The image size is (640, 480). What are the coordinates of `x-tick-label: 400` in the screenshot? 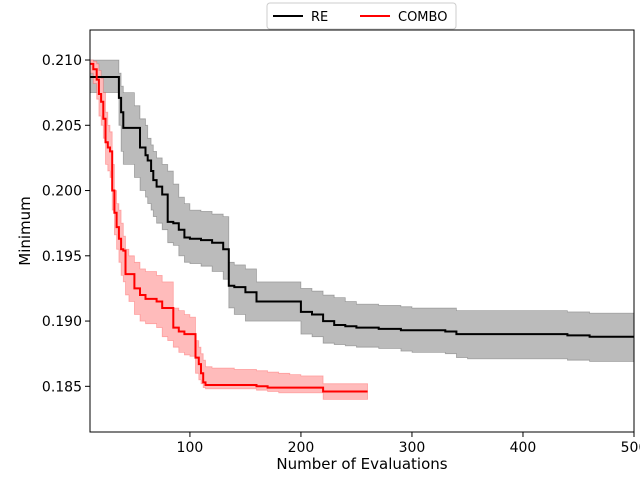 It's located at (523, 448).